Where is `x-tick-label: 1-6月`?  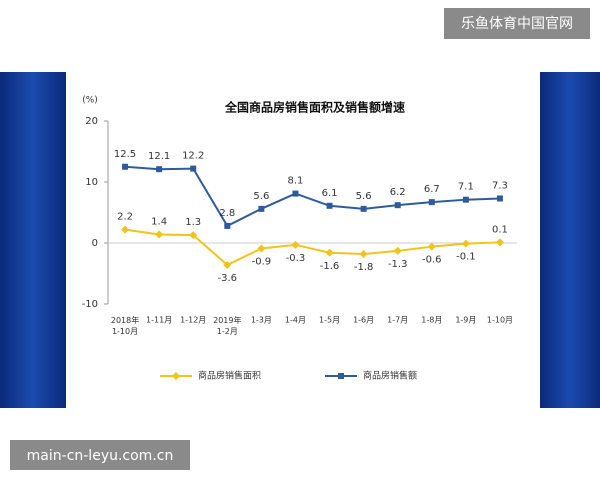 x-tick-label: 1-6月 is located at coordinates (363, 320).